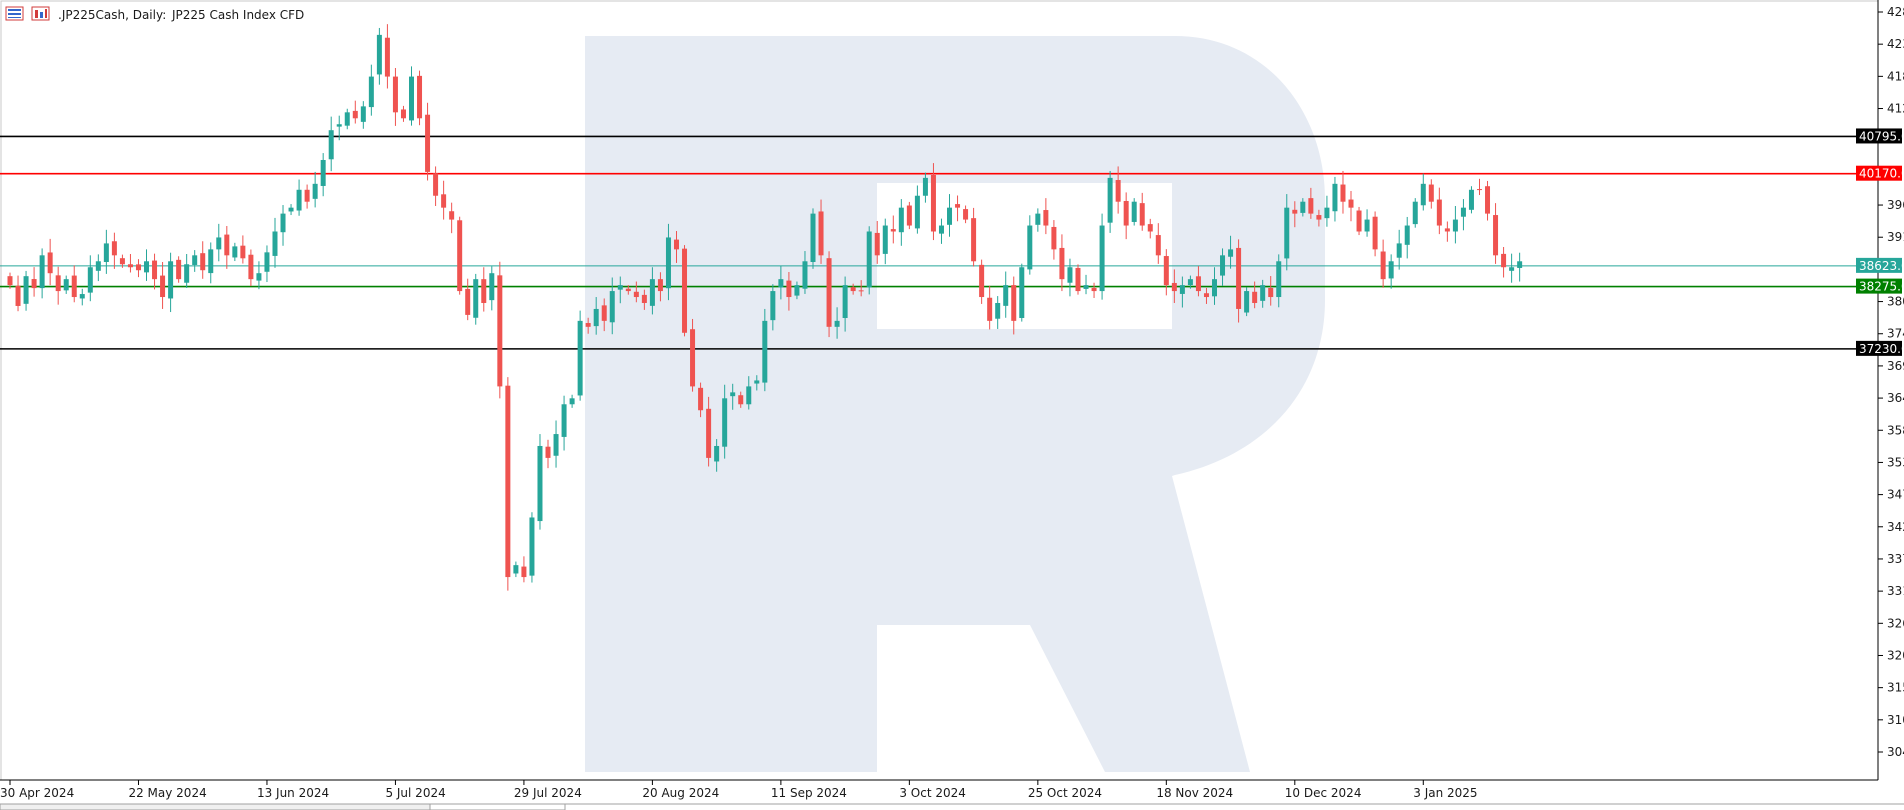 The height and width of the screenshot is (810, 1904). I want to click on y-tick-label: 42343.9, so click(1895, 44).